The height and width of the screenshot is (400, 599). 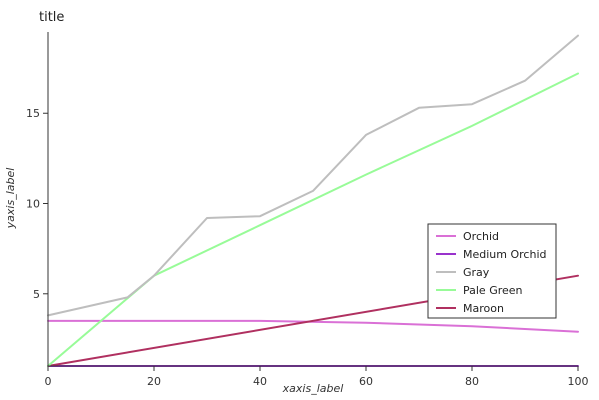 What do you see at coordinates (476, 272) in the screenshot?
I see `legend-label: Gray` at bounding box center [476, 272].